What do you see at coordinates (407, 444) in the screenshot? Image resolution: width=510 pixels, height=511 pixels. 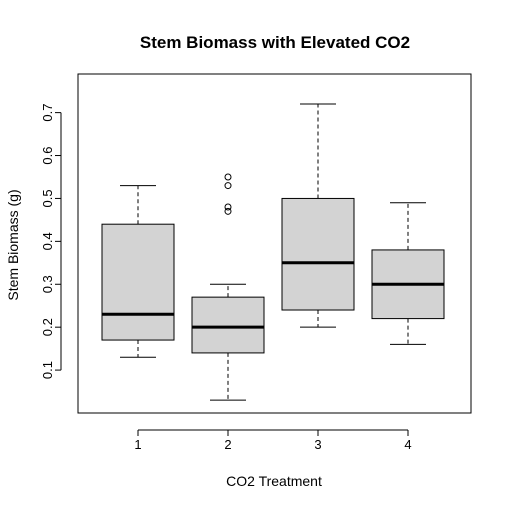 I see `x-tick-label: 4` at bounding box center [407, 444].